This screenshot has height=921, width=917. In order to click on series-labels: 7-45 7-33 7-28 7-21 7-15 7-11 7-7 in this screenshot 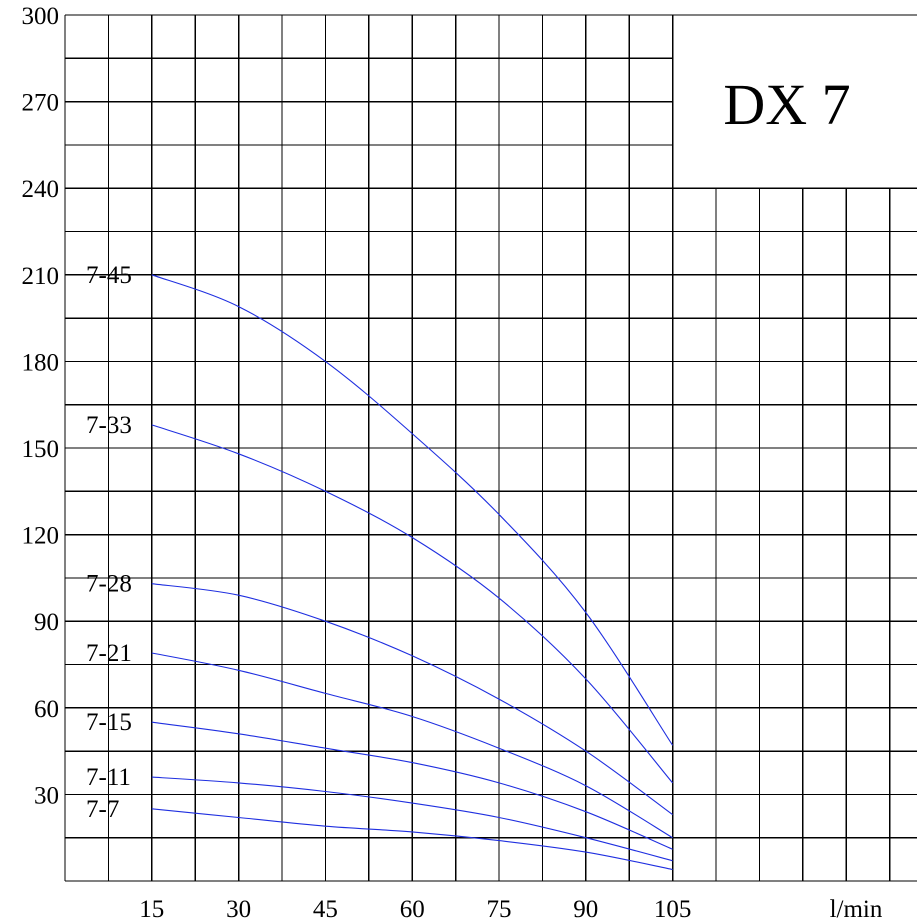, I will do `click(109, 542)`.